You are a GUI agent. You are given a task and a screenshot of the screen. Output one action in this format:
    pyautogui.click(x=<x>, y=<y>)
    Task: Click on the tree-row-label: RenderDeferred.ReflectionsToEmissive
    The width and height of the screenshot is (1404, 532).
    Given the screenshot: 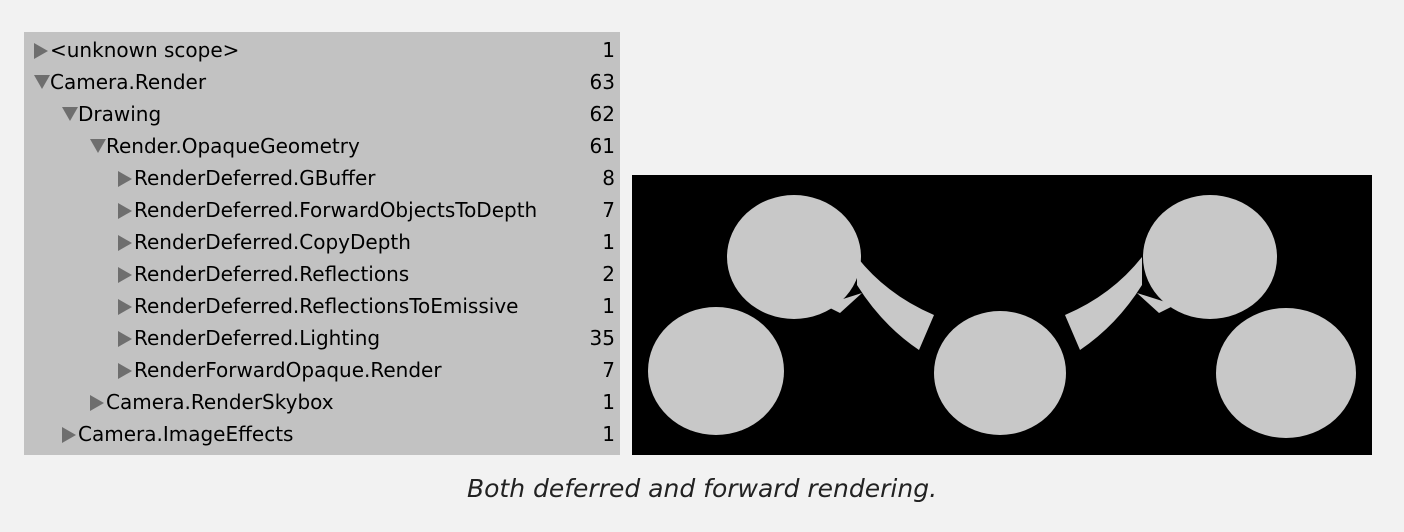 What is the action you would take?
    pyautogui.click(x=326, y=306)
    